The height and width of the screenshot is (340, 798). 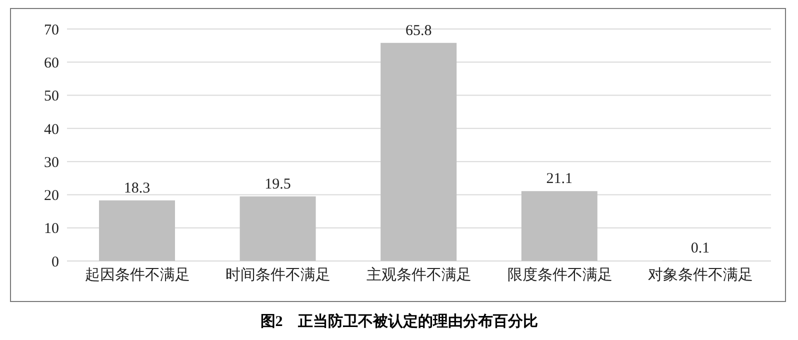 What do you see at coordinates (419, 275) in the screenshot?
I see `x-tick-label: 主观条件不满足` at bounding box center [419, 275].